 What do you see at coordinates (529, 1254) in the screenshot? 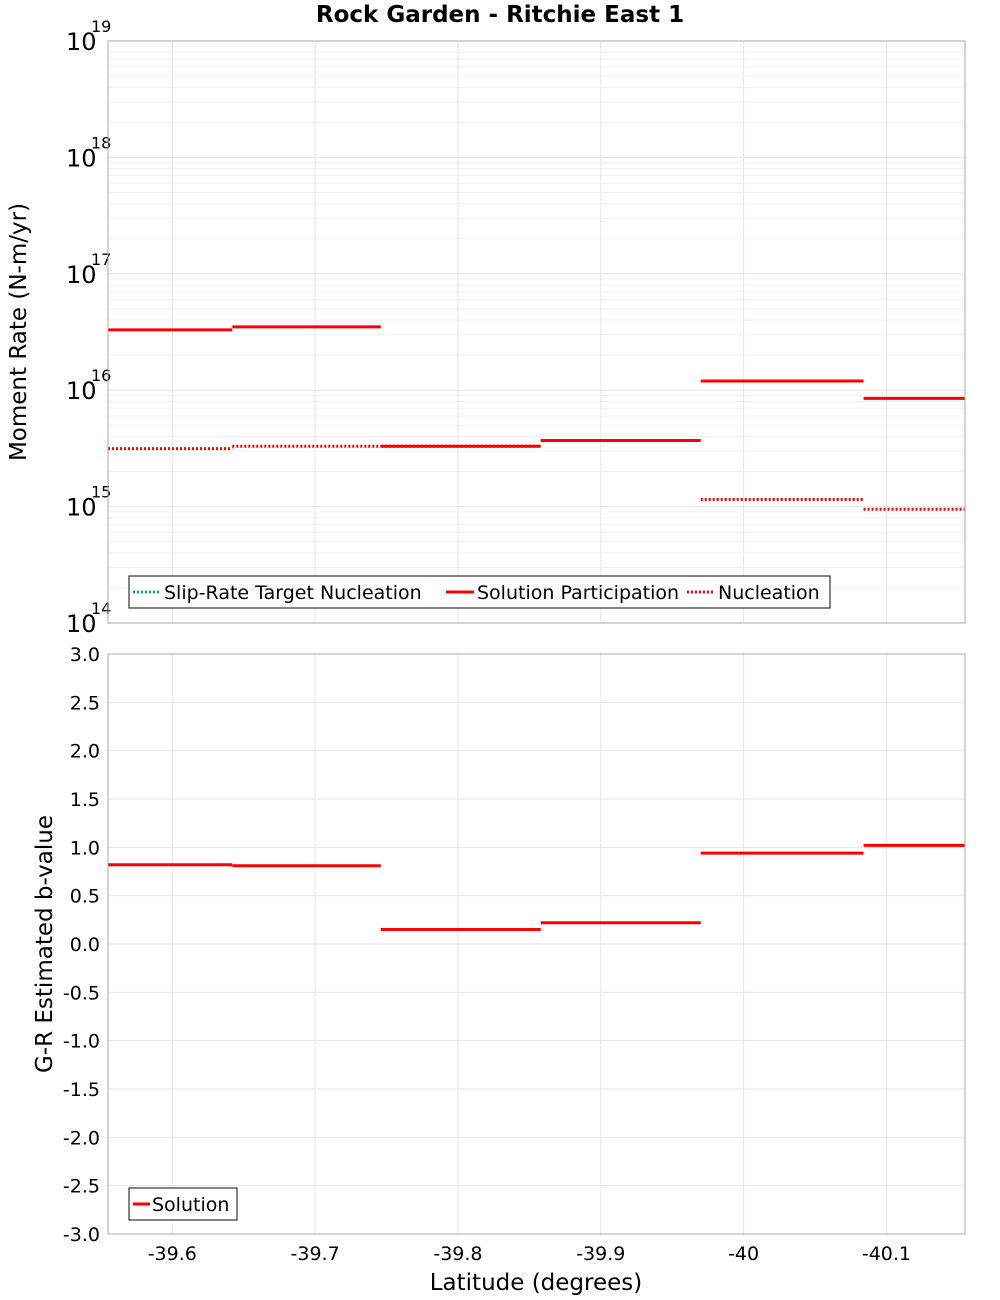
I see `bottom-x-tick-labels: -39.6 -39.7 -39.8 -39.9 -40 -40.1` at bounding box center [529, 1254].